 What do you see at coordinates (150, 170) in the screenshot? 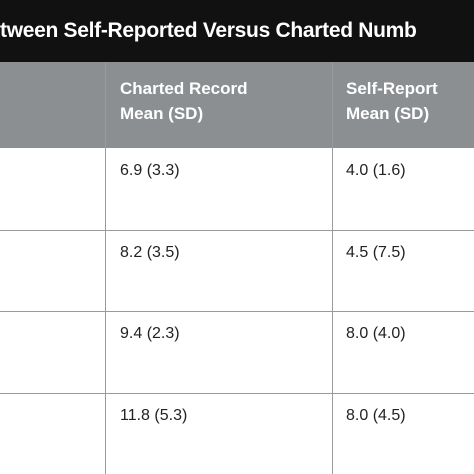
I see `table-cell: 6.9 (3.3)` at bounding box center [150, 170].